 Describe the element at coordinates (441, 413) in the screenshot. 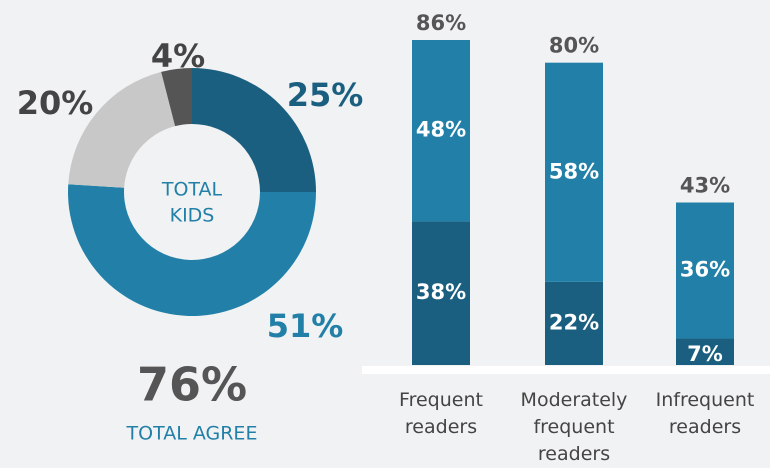

I see `x-tick-label: Frequent readers` at that location.